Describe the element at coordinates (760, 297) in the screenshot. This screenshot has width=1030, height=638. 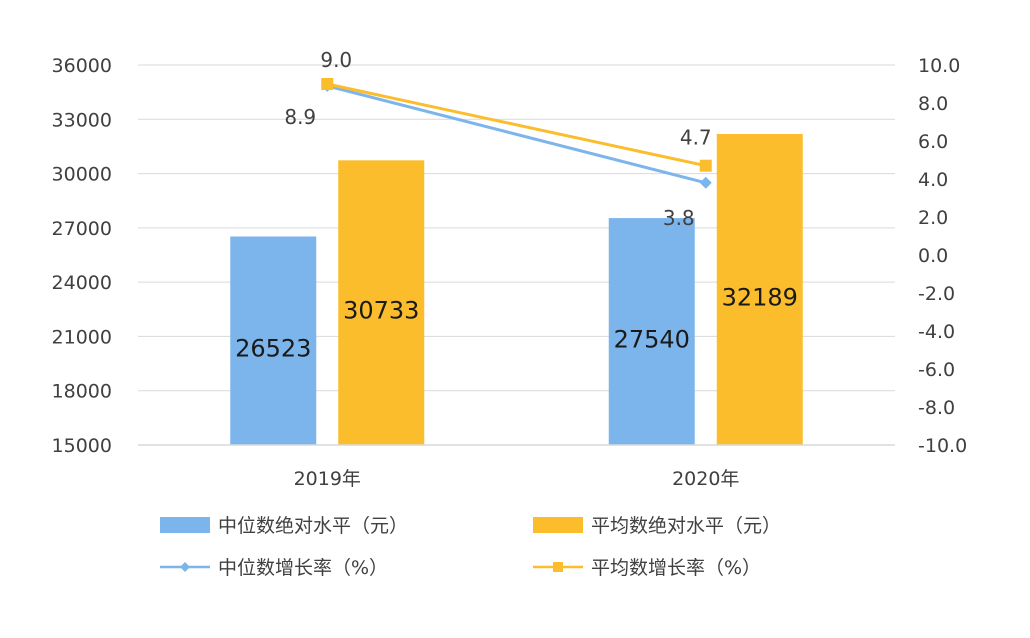
I see `bar-value-label: 32189` at that location.